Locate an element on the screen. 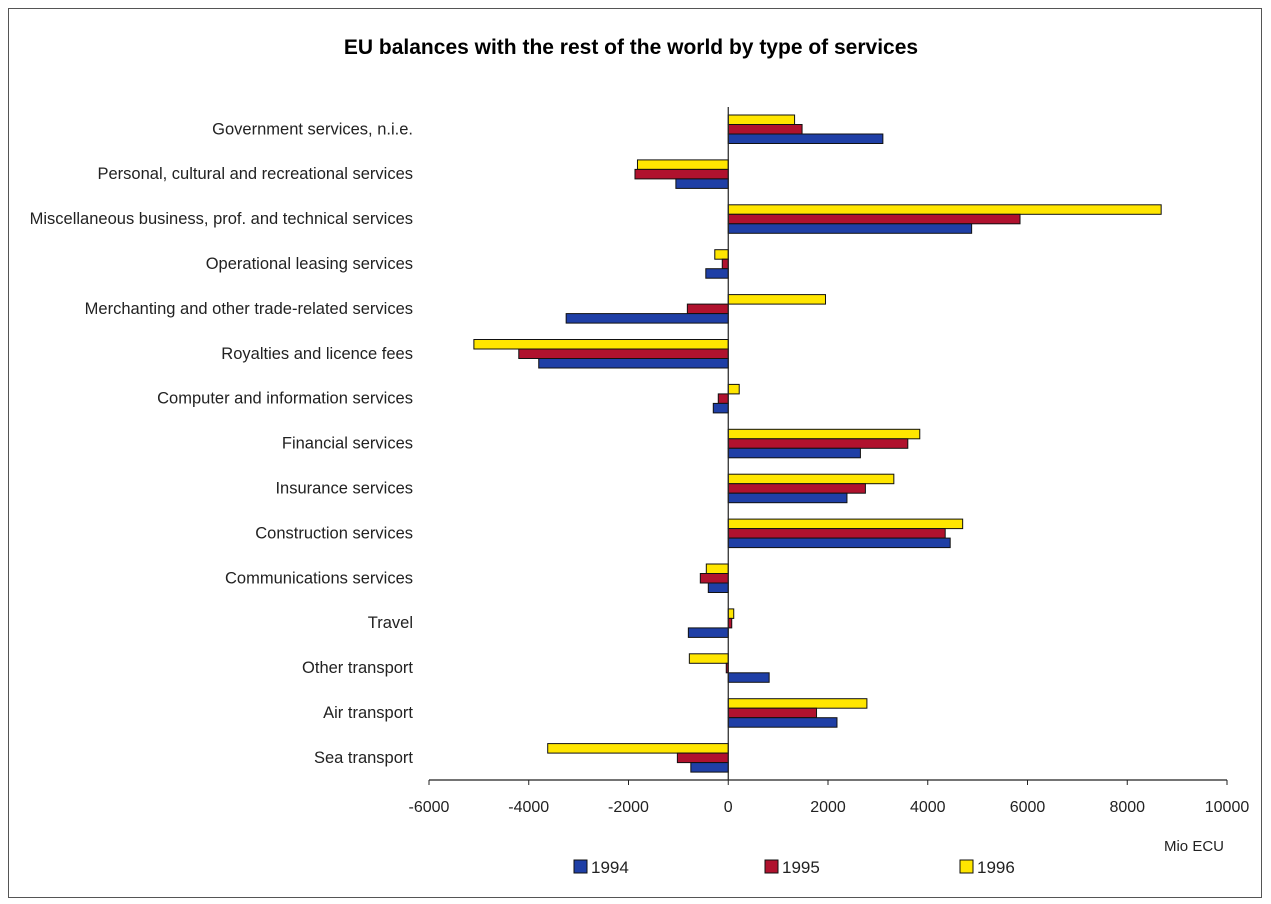 Image resolution: width=1271 pixels, height=904 pixels. legend-swatch-1995 is located at coordinates (771, 866).